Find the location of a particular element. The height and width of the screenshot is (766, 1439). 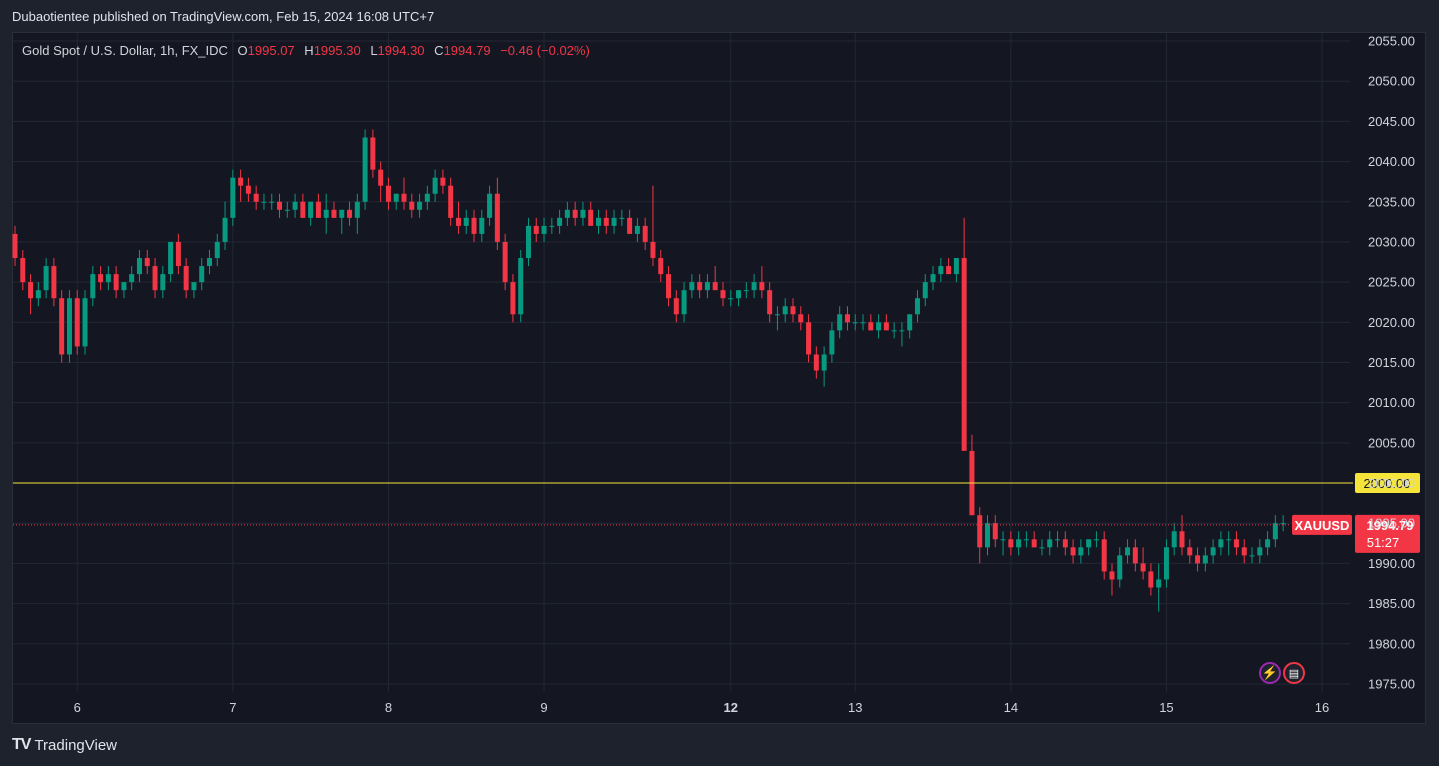

y-tick-label: 2035.00 is located at coordinates (1391, 201).